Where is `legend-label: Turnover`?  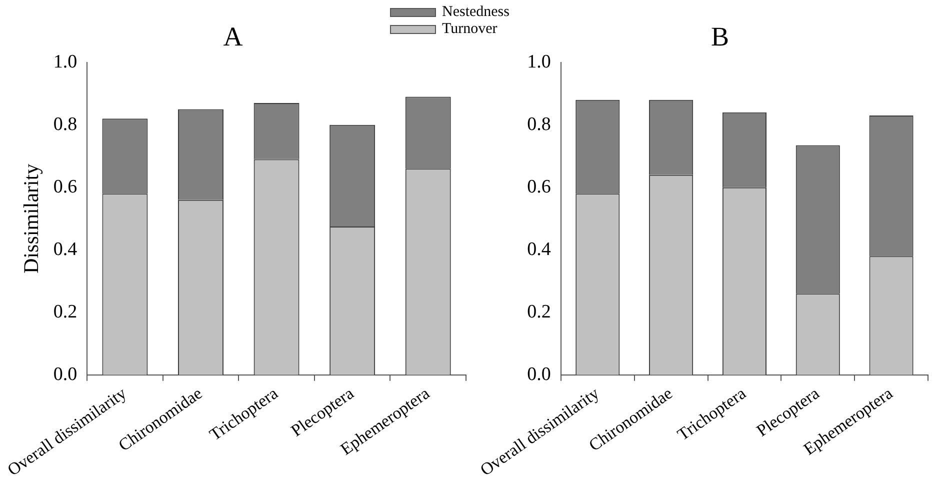 legend-label: Turnover is located at coordinates (470, 29).